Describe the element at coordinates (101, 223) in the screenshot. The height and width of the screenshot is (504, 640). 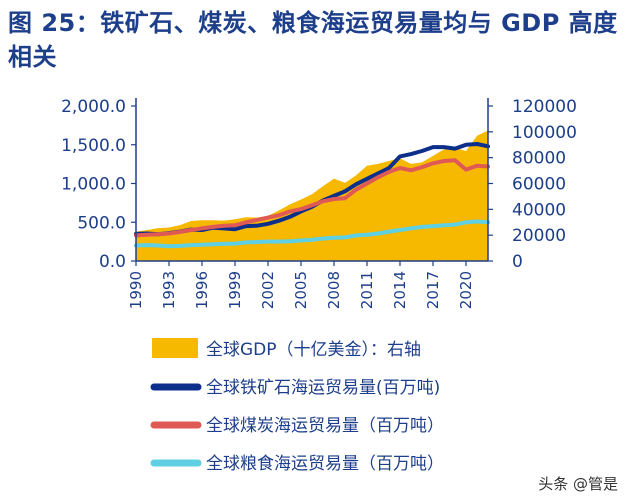
I see `left-tick-label: 500.0` at that location.